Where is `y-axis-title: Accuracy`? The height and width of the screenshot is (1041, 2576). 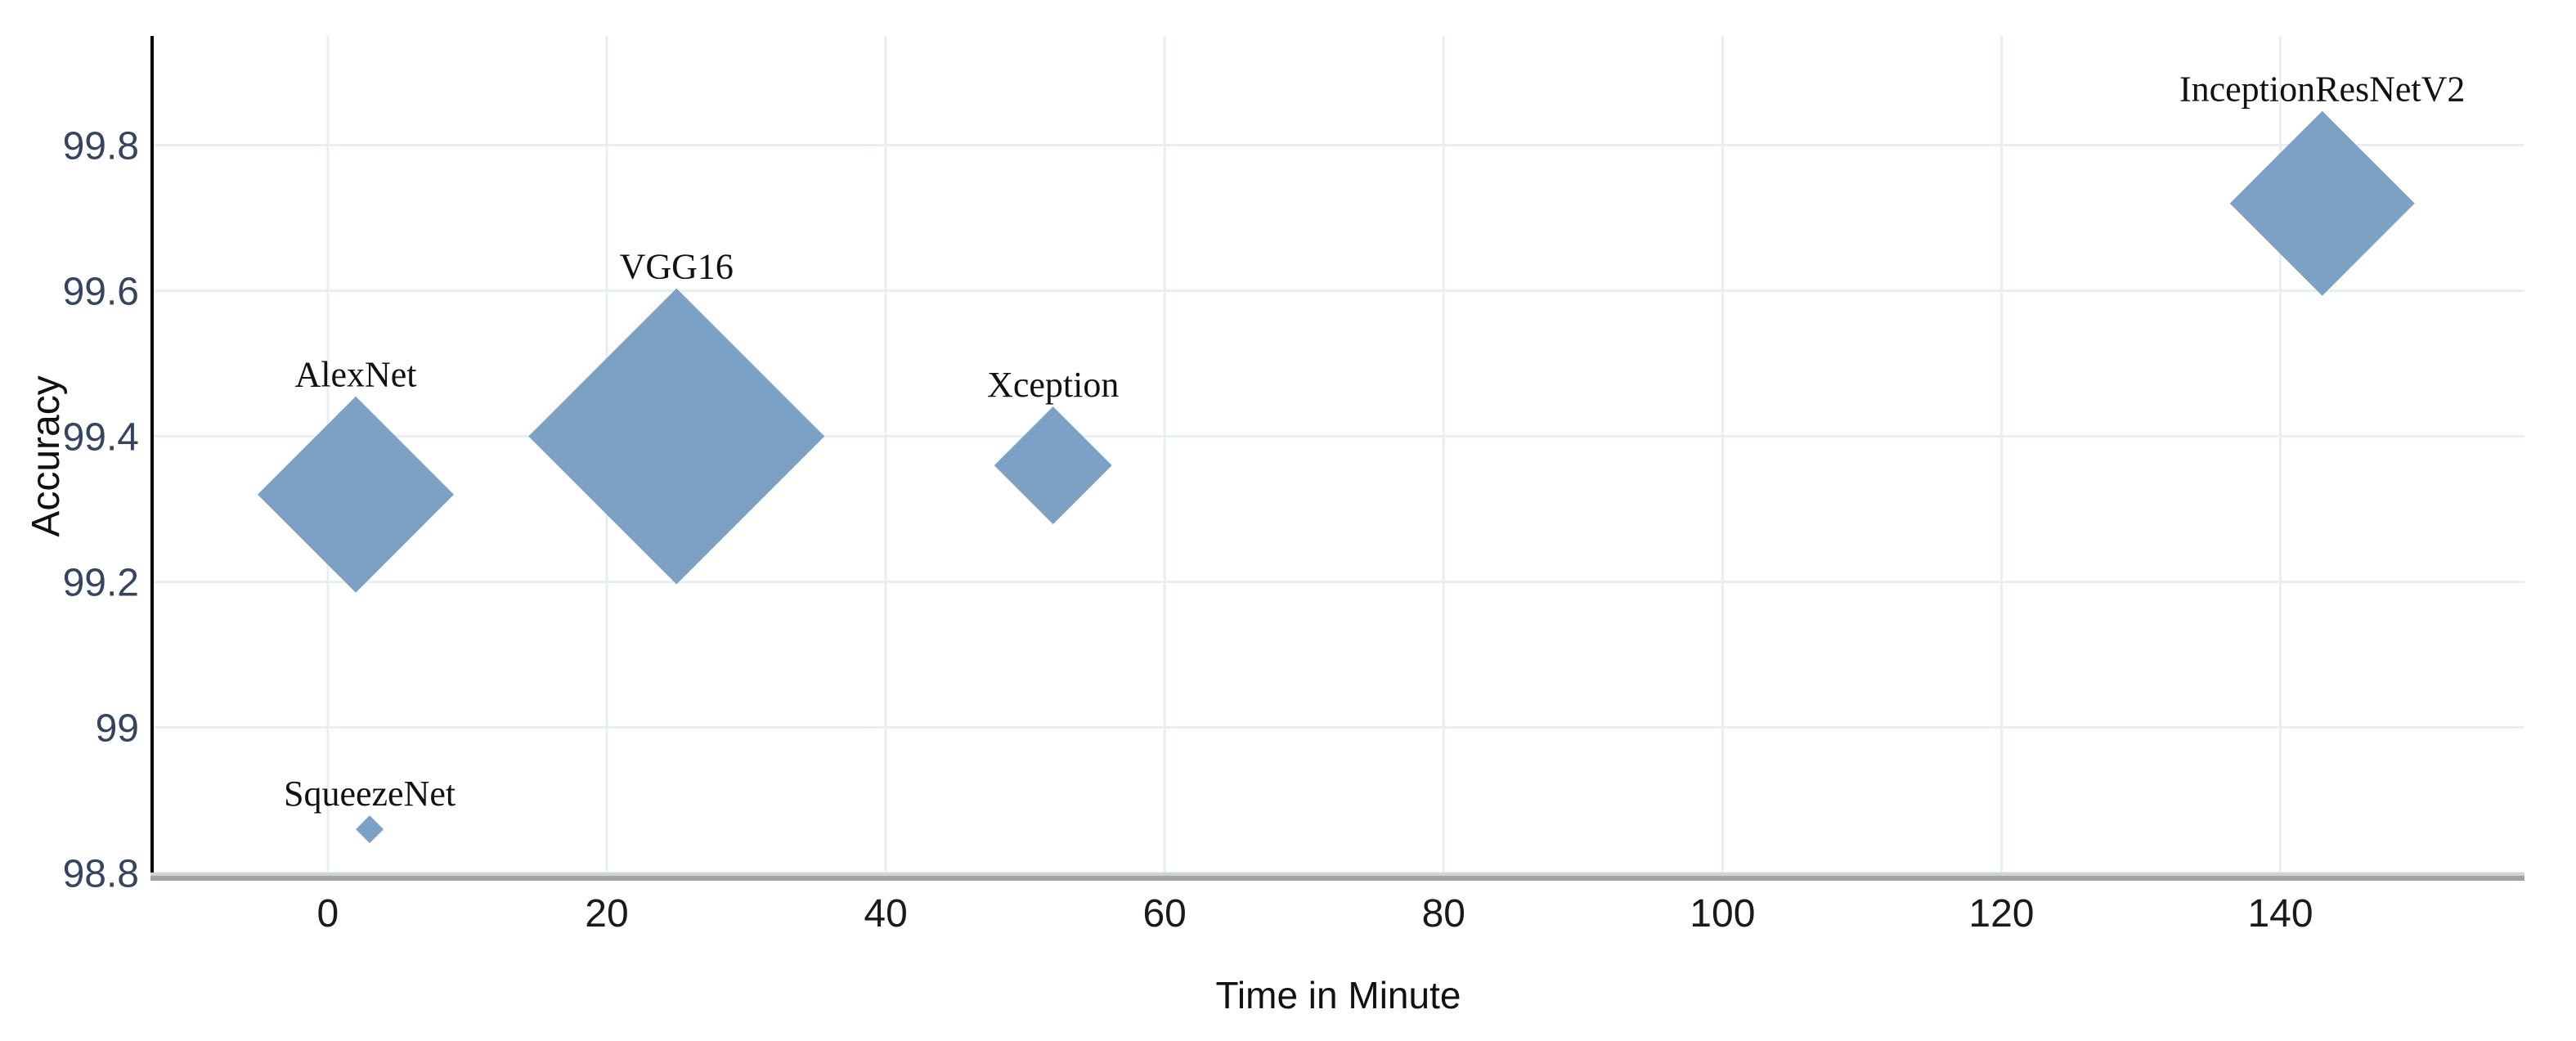
y-axis-title: Accuracy is located at coordinates (46, 456).